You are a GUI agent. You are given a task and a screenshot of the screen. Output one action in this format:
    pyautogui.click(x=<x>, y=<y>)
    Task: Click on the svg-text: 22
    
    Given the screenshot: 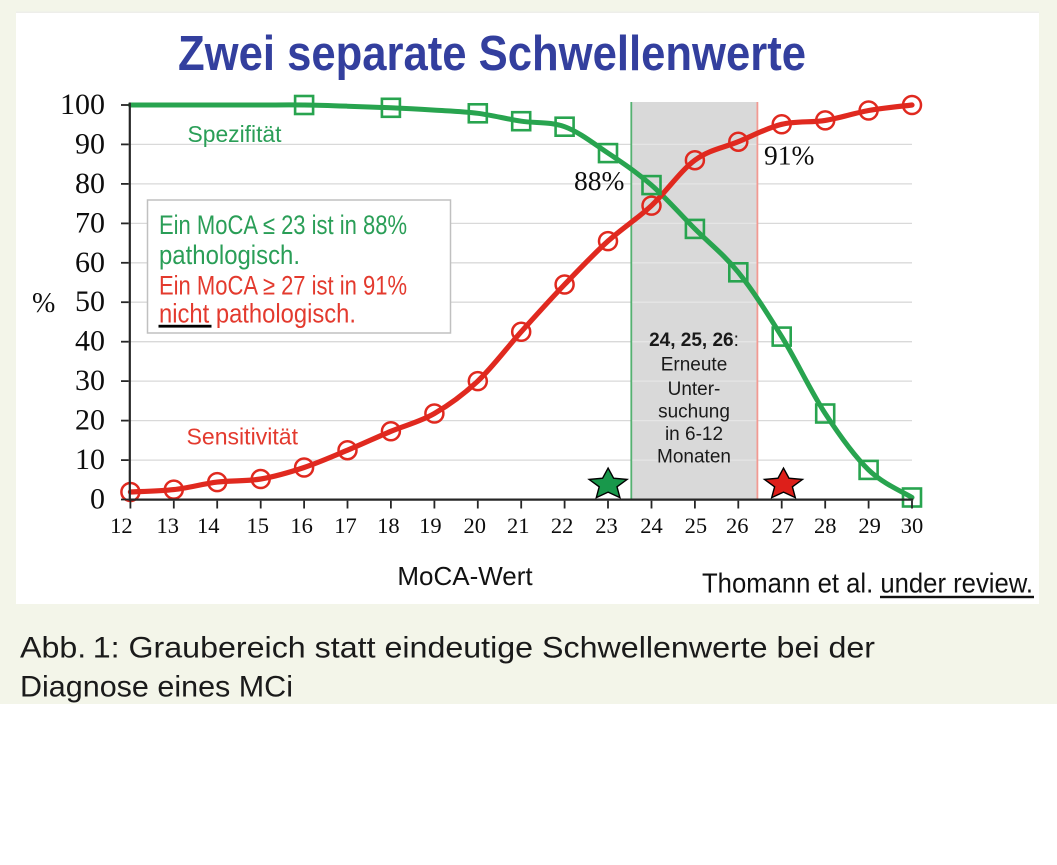 What is the action you would take?
    pyautogui.click(x=562, y=525)
    